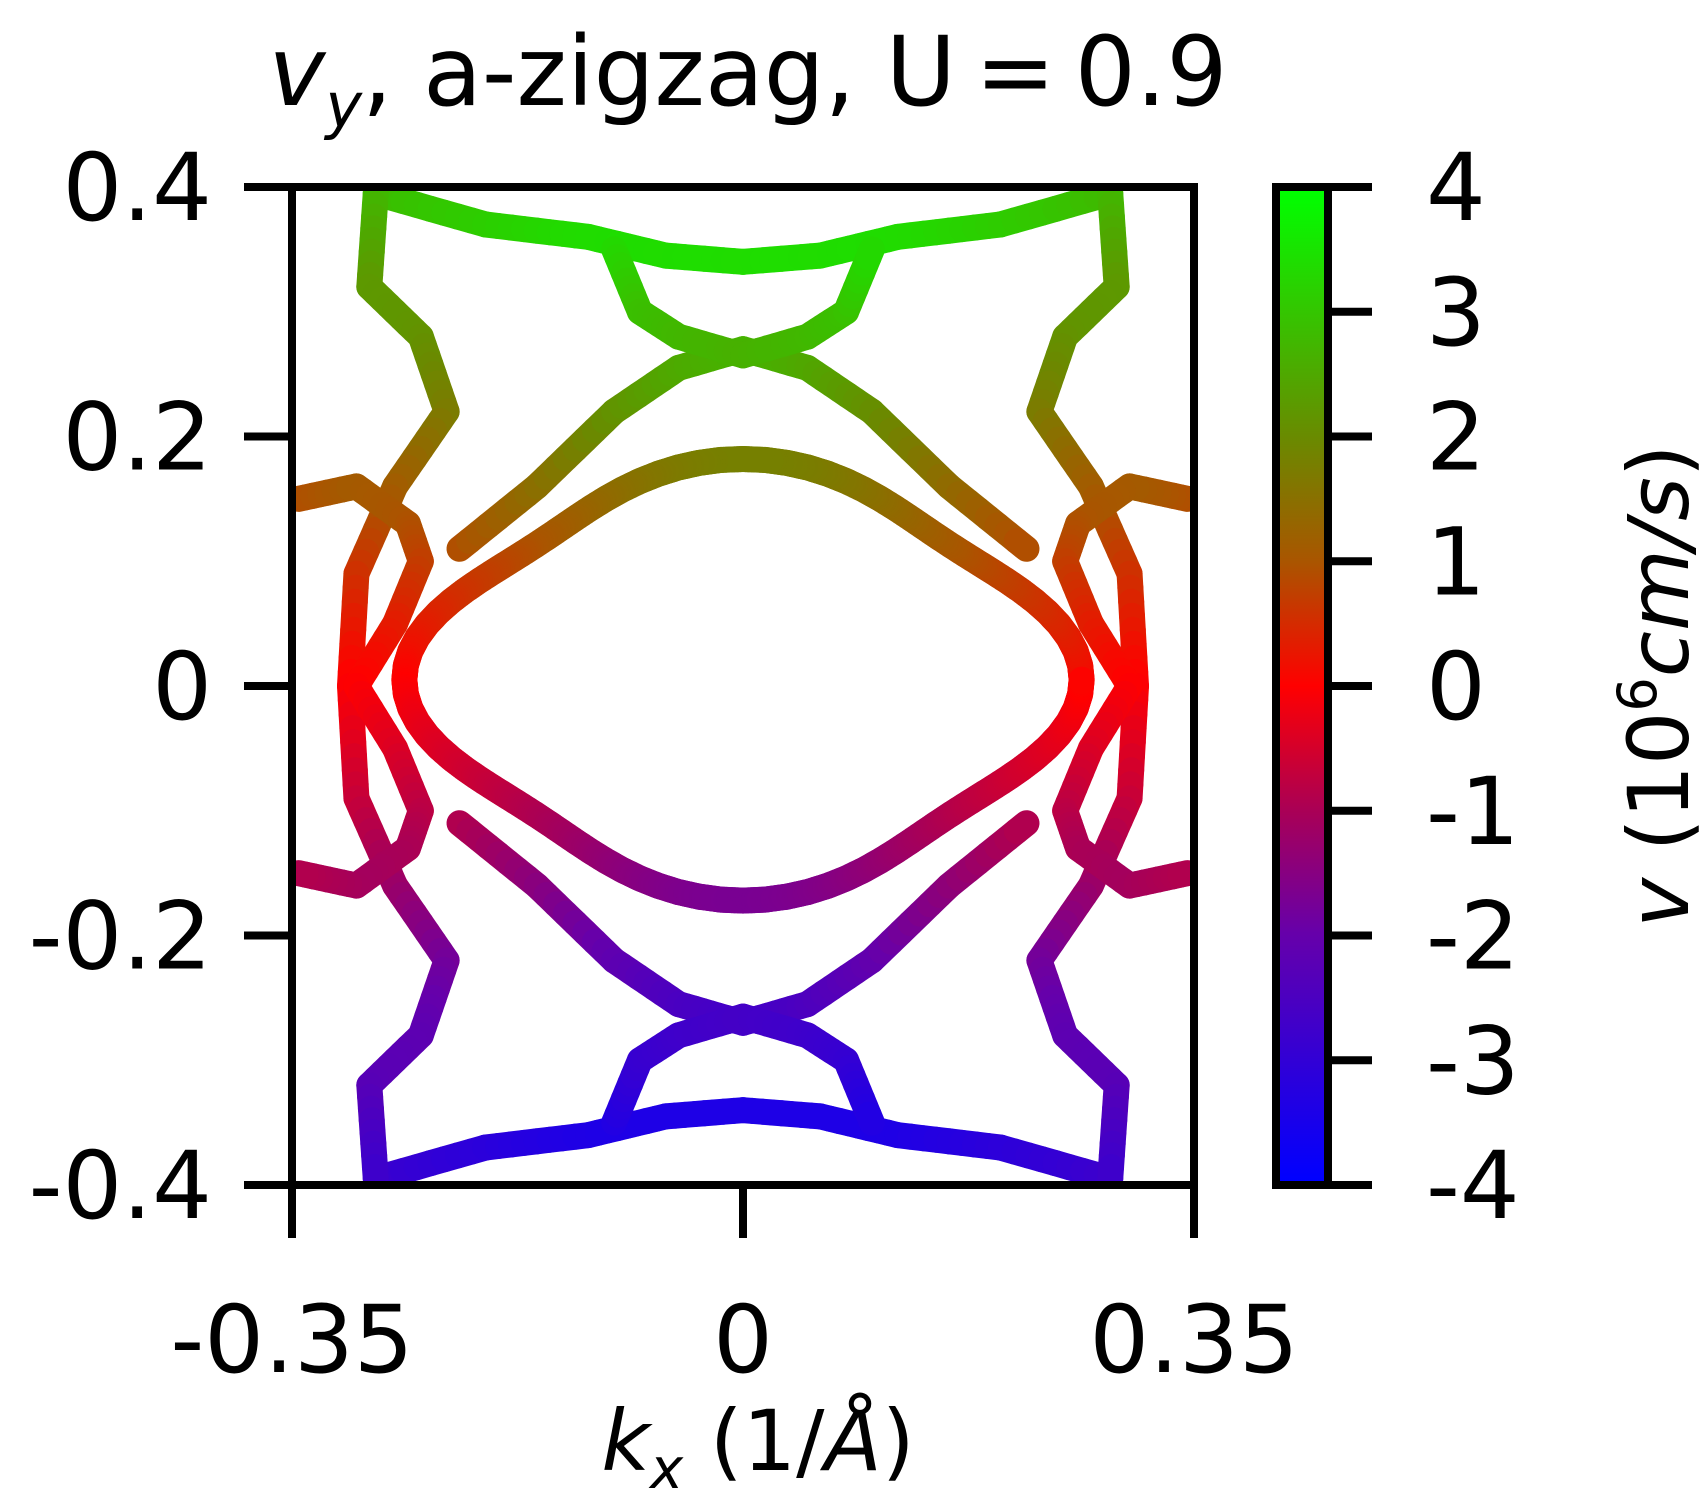 The height and width of the screenshot is (1488, 1703). Describe the element at coordinates (1021, 827) in the screenshot. I see `lower-inner-arc-segment` at that location.